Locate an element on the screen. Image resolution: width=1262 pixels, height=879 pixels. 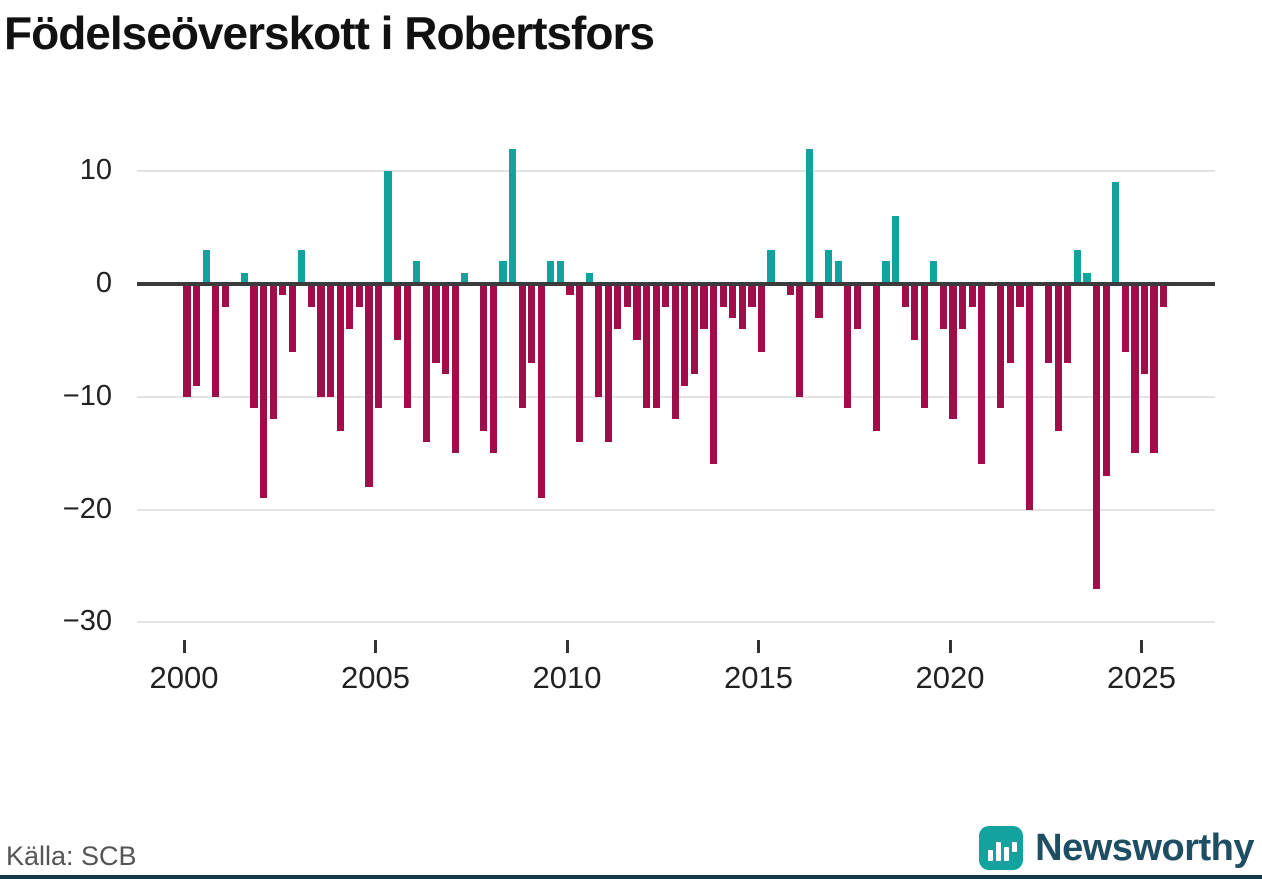
bar-2009-q1 is located at coordinates (532, 323).